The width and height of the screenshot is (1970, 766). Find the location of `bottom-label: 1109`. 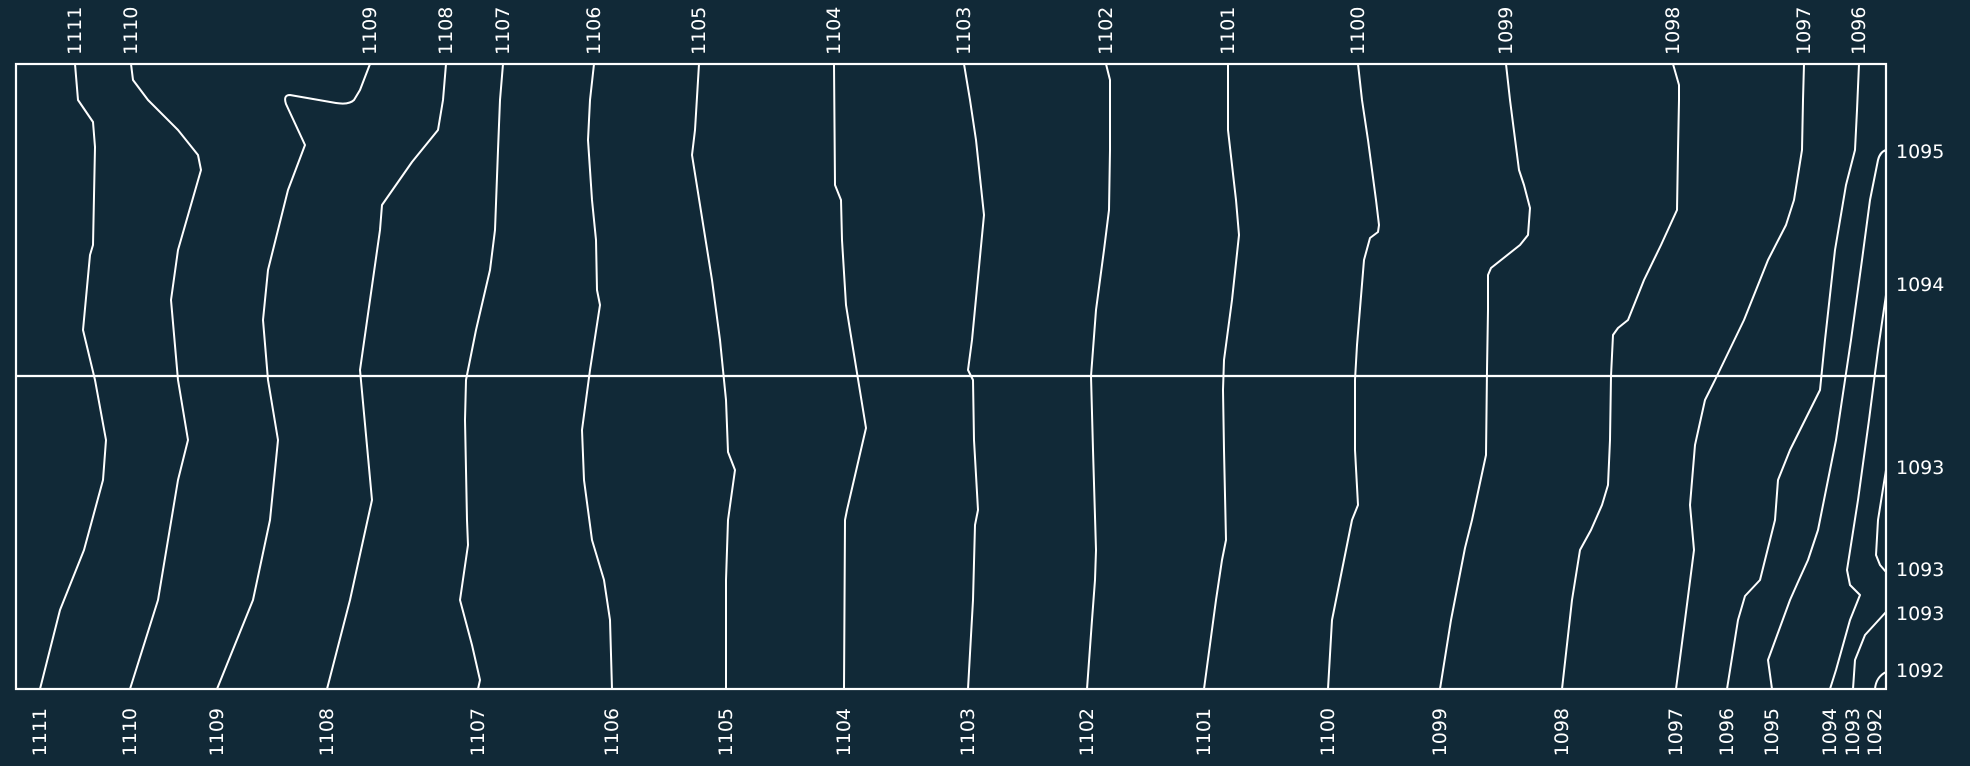

bottom-label: 1109 is located at coordinates (217, 732).